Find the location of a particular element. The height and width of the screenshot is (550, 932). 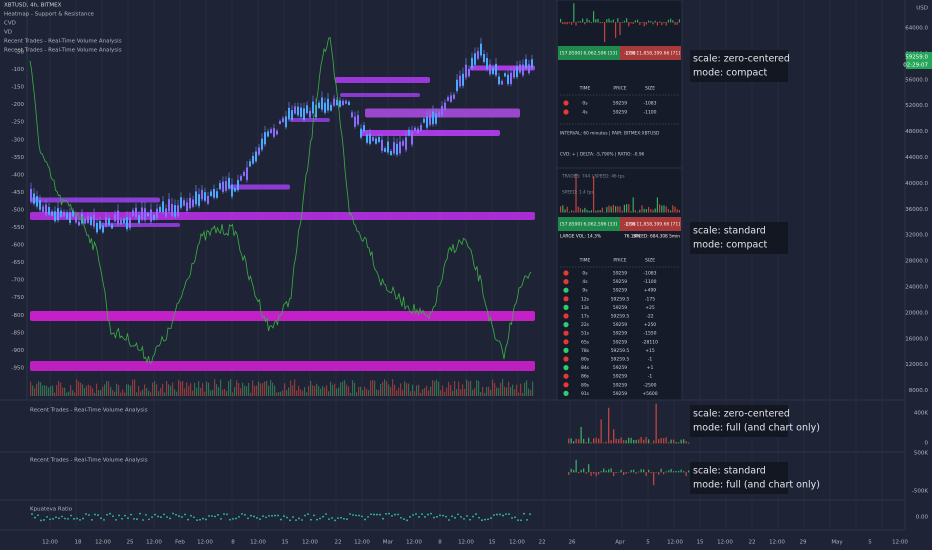

summary-buy-text: [57.8590] 6,062,596 [33] is located at coordinates (588, 225).